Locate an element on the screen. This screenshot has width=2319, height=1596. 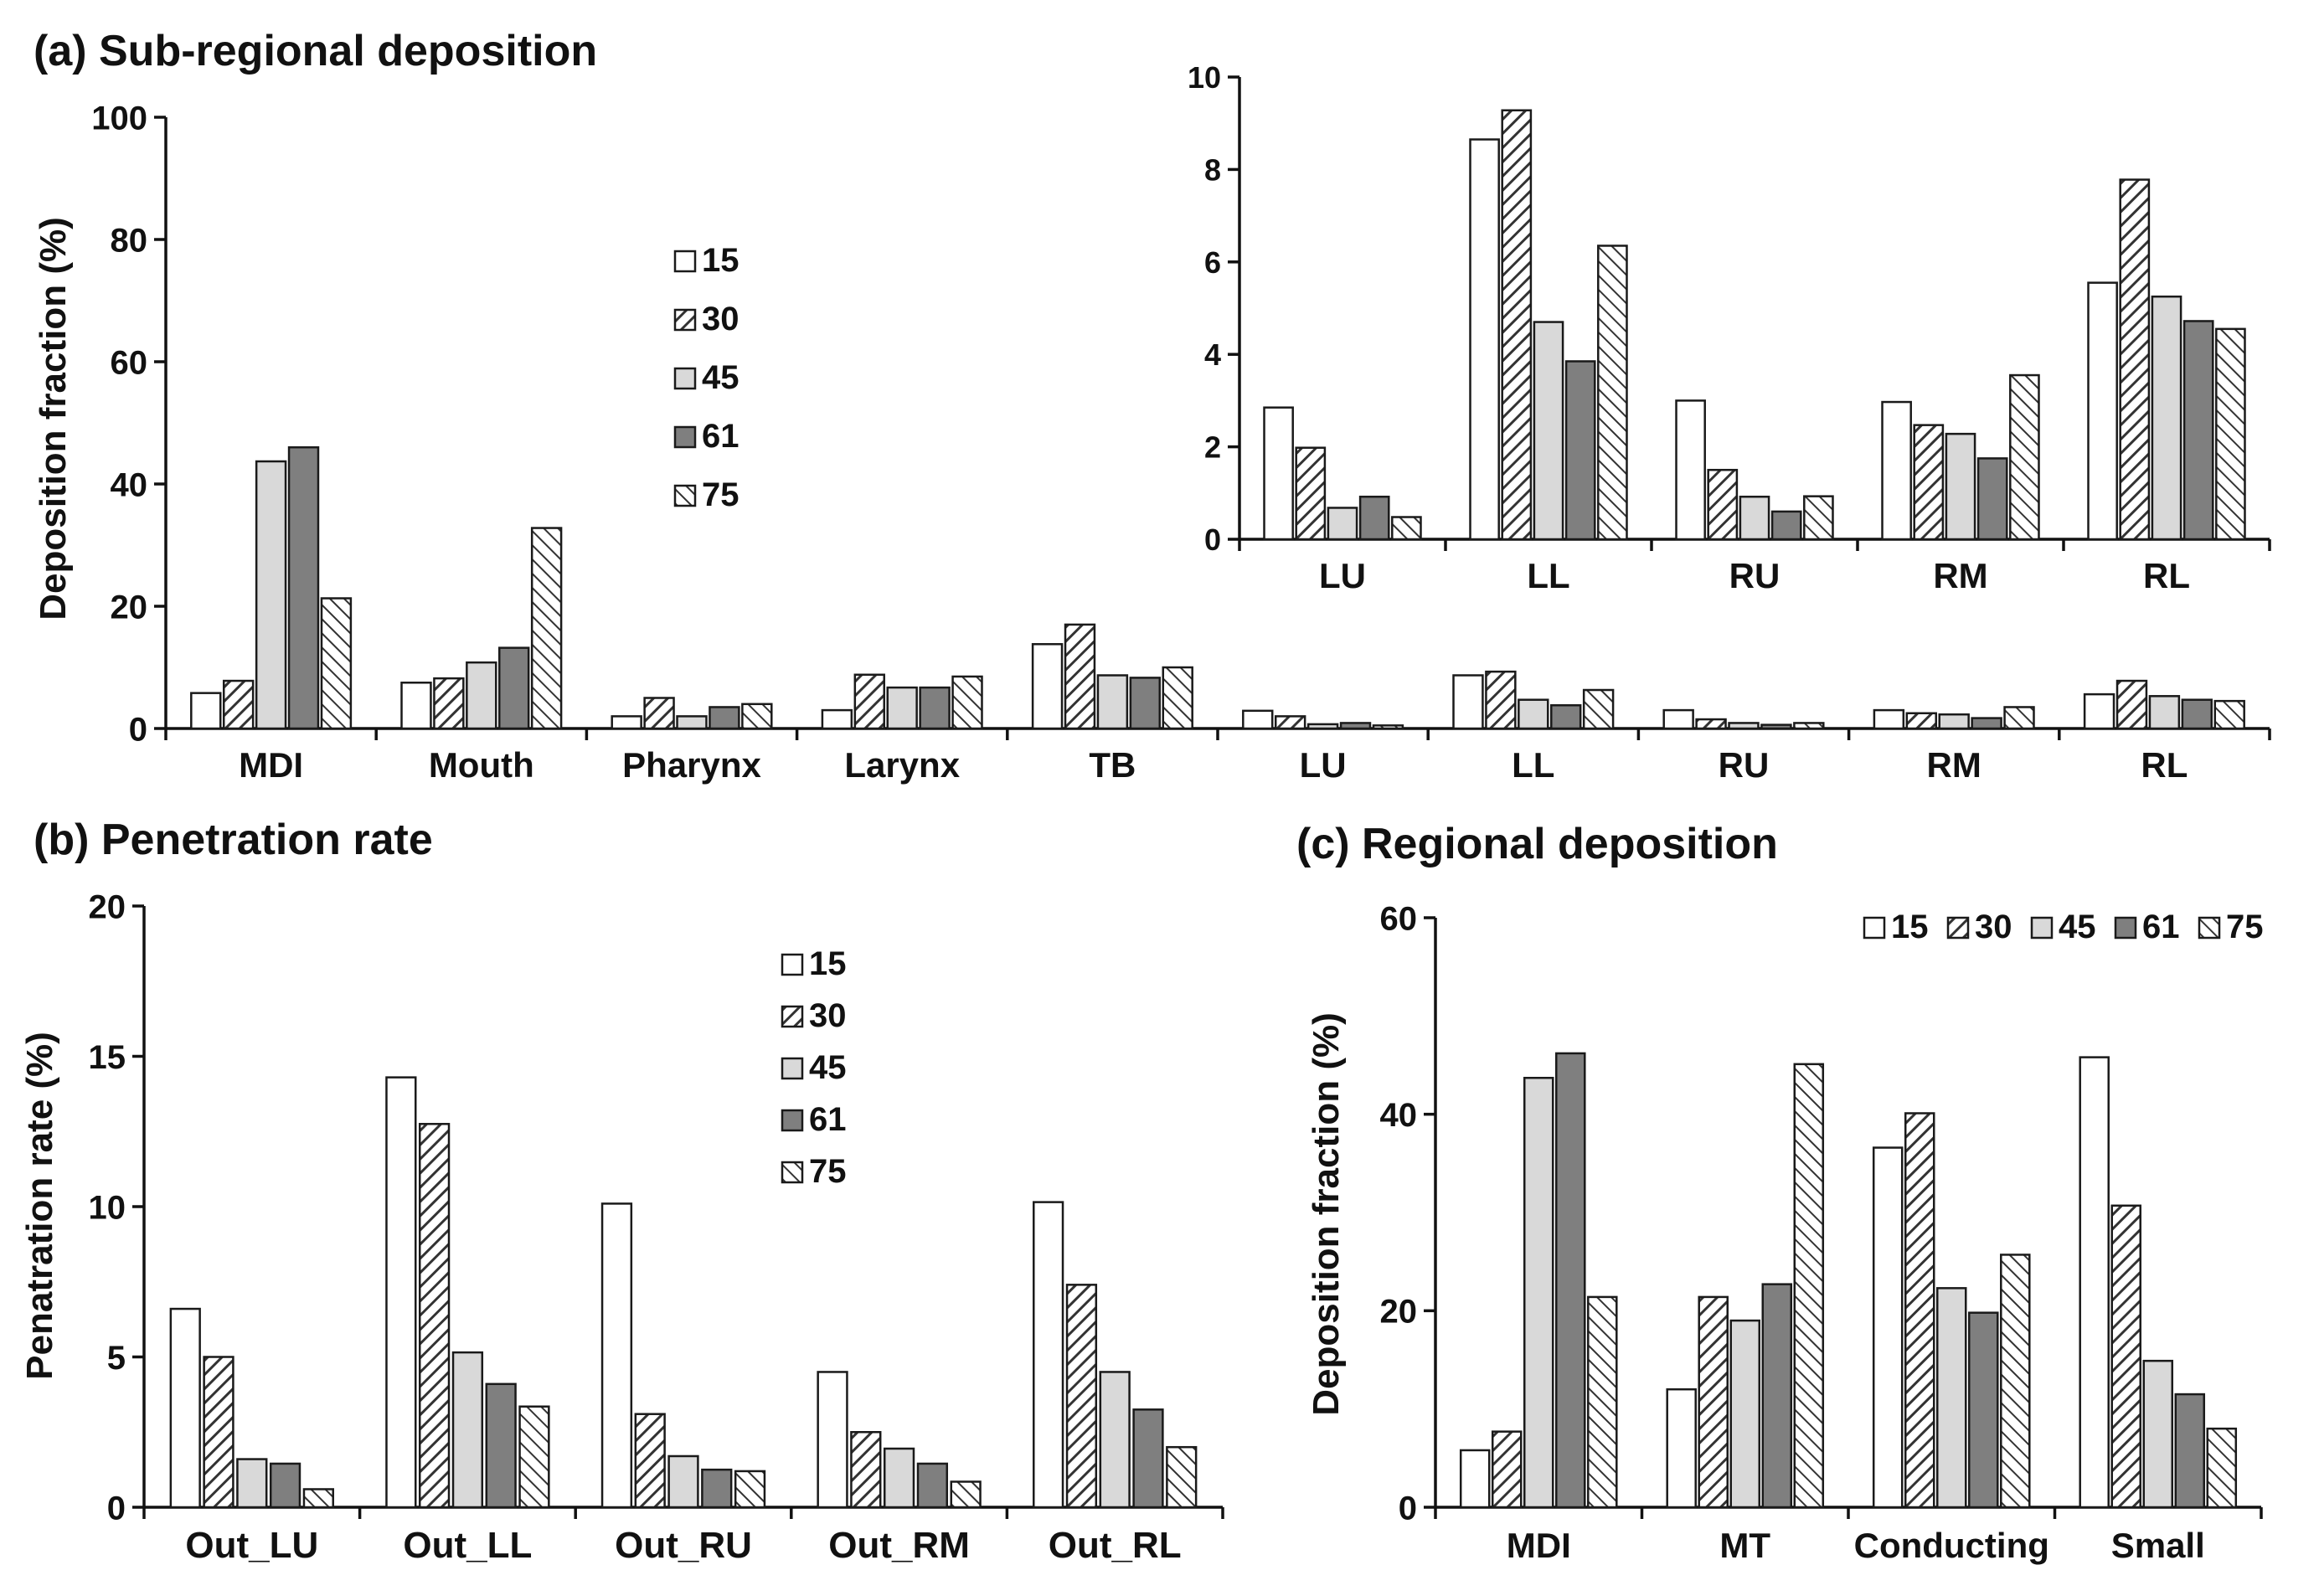
panel-b-y-tick-label: 5 is located at coordinates (116, 1358).